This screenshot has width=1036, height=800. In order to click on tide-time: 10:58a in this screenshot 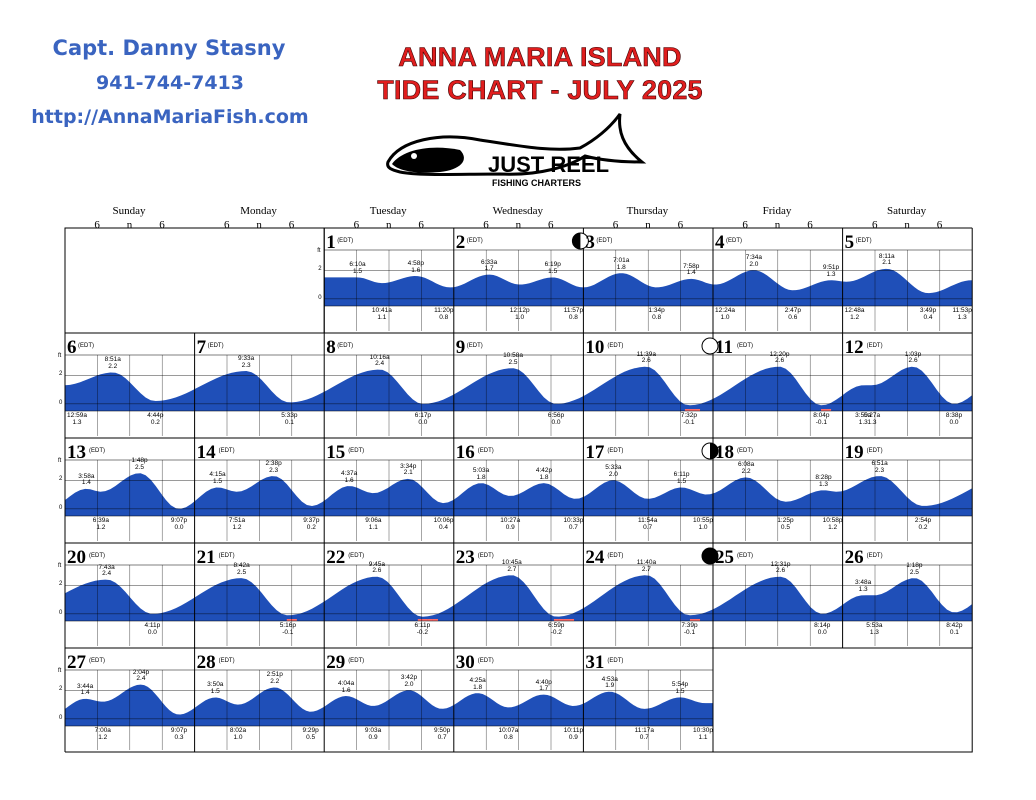, I will do `click(513, 356)`.